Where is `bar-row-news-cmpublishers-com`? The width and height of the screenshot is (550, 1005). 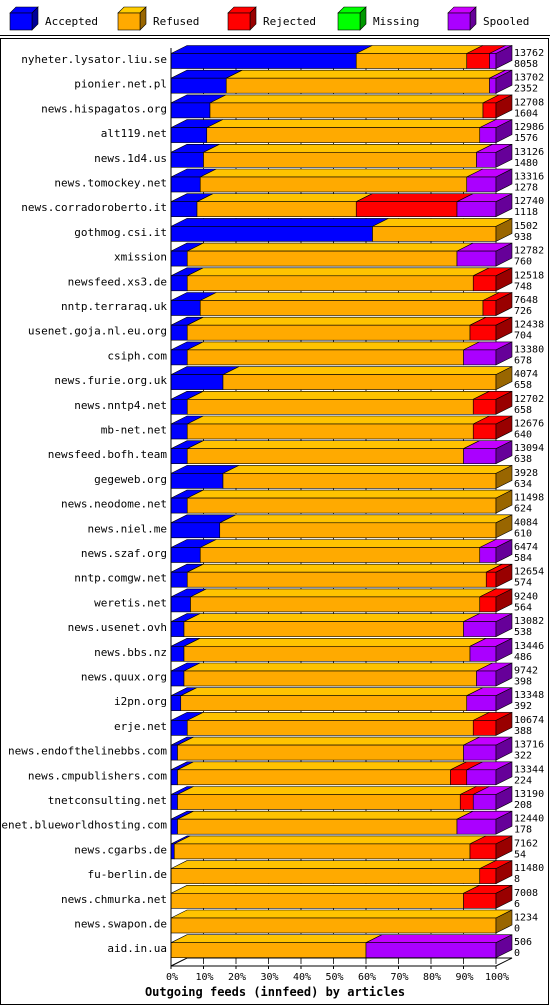
bar-row-news-cmpublishers-com is located at coordinates (341, 773).